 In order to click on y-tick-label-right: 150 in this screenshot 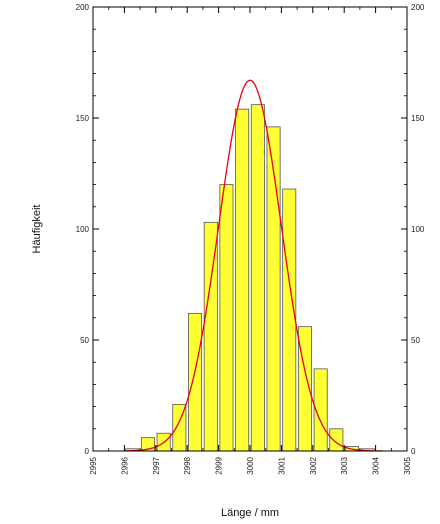, I will do `click(418, 118)`.